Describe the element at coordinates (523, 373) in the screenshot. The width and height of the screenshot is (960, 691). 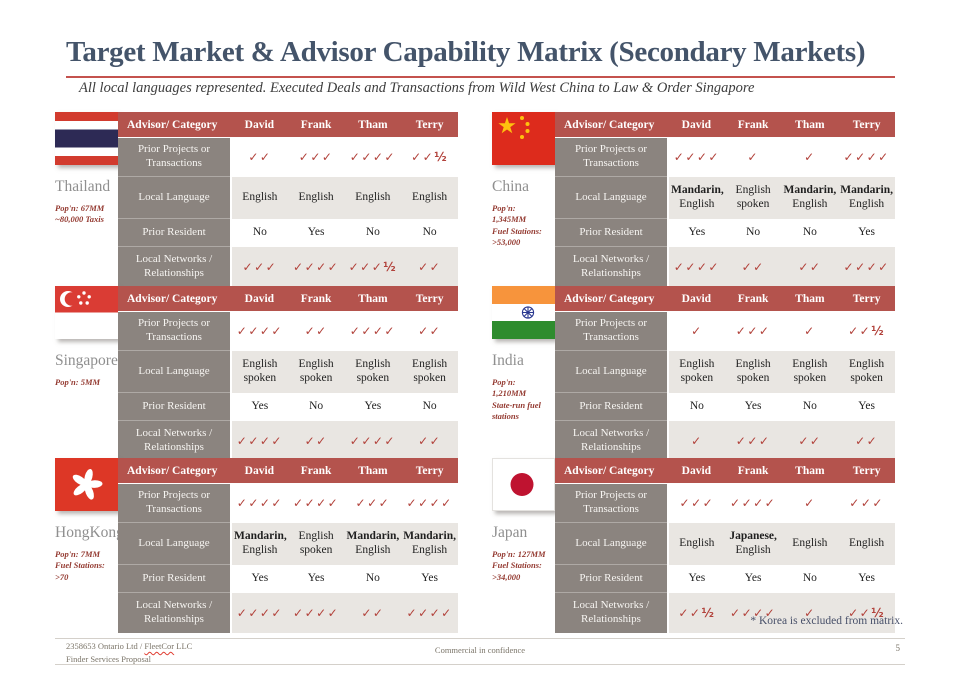
I see `flag-column: India Pop'n: 1,210MM State-run fuel stations` at that location.